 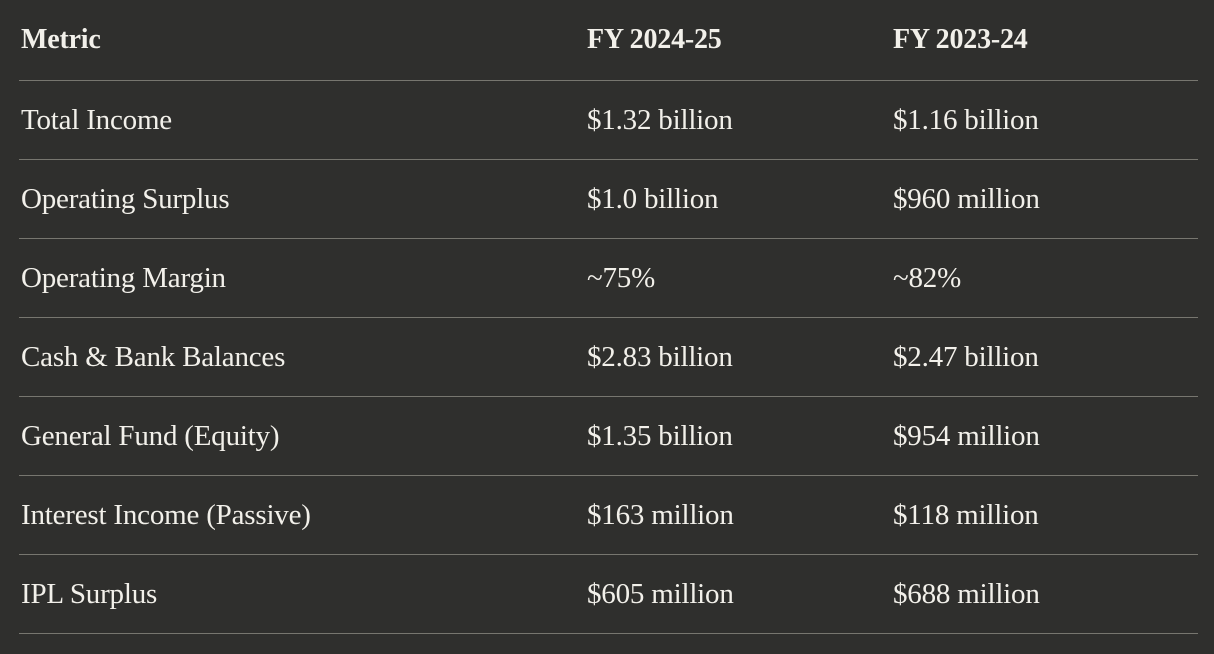 I want to click on fy-2023-24-cell: $688 million, so click(x=966, y=593).